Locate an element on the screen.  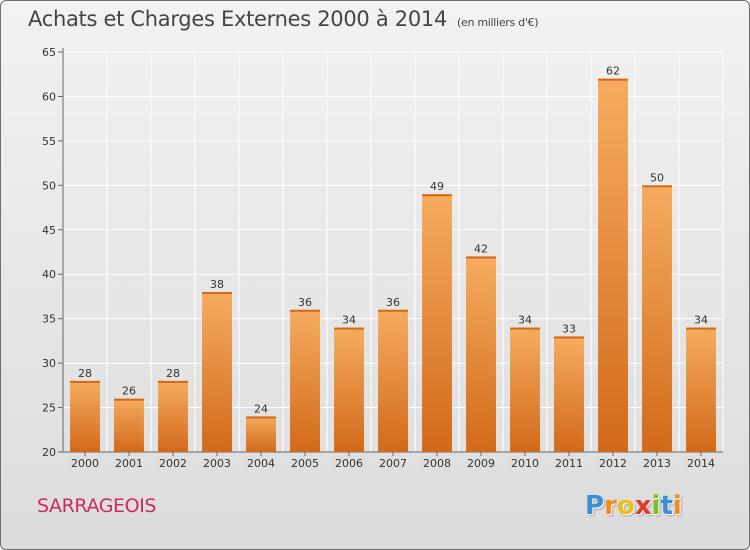
town-name: SARRAGEOIS is located at coordinates (97, 506).